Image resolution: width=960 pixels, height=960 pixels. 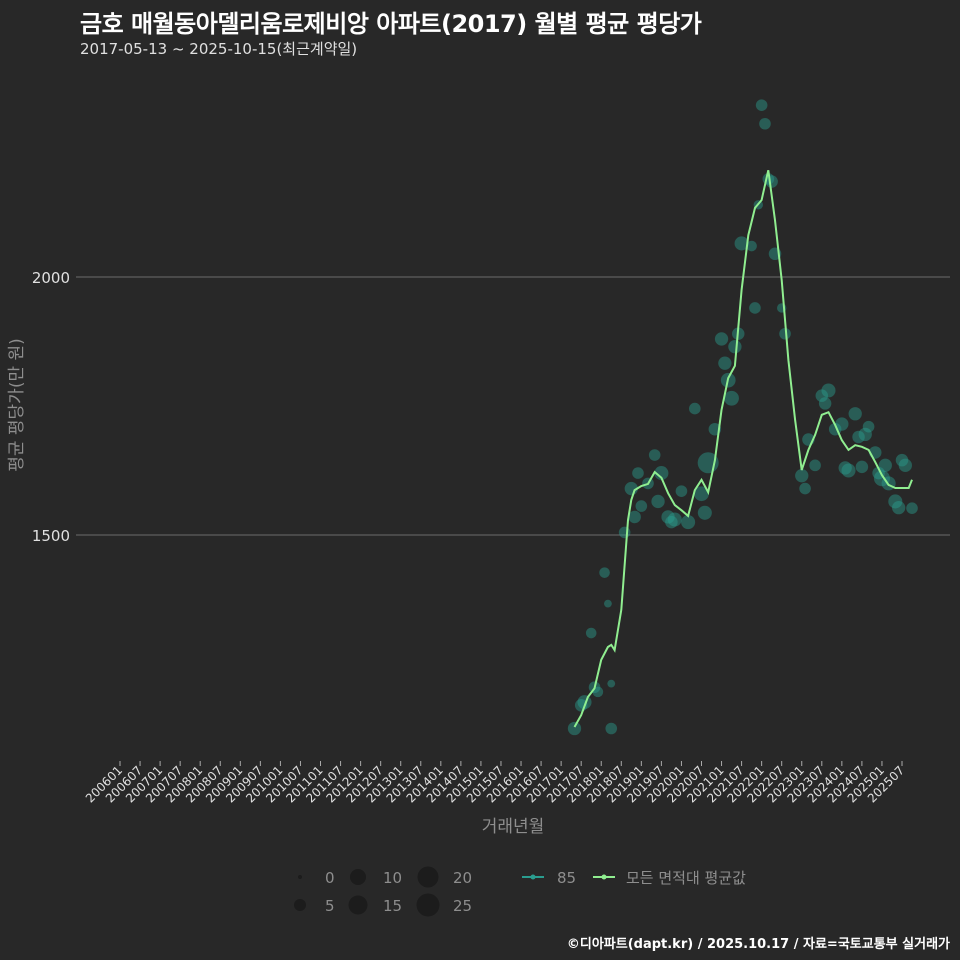 I want to click on y-tick-label: 1500, so click(x=51, y=536).